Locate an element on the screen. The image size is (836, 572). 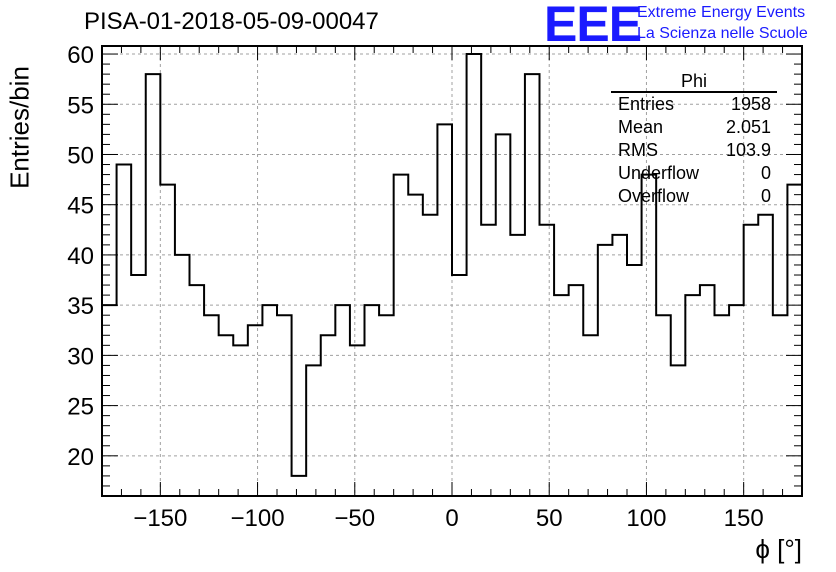
x-tick-label: 50 is located at coordinates (549, 518).